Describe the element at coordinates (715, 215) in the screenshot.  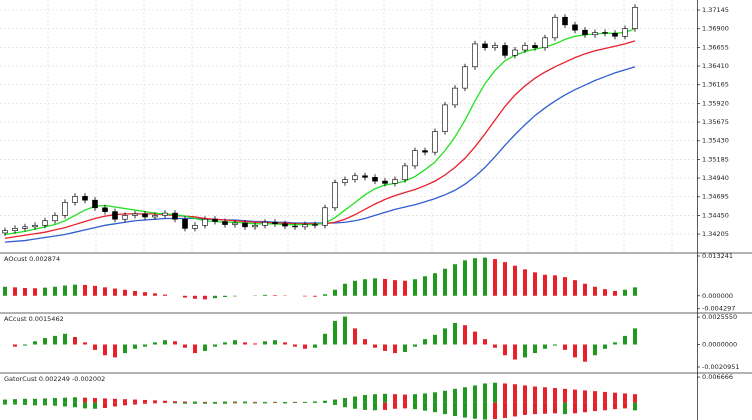
I see `y-tick-label: 1.34450` at that location.